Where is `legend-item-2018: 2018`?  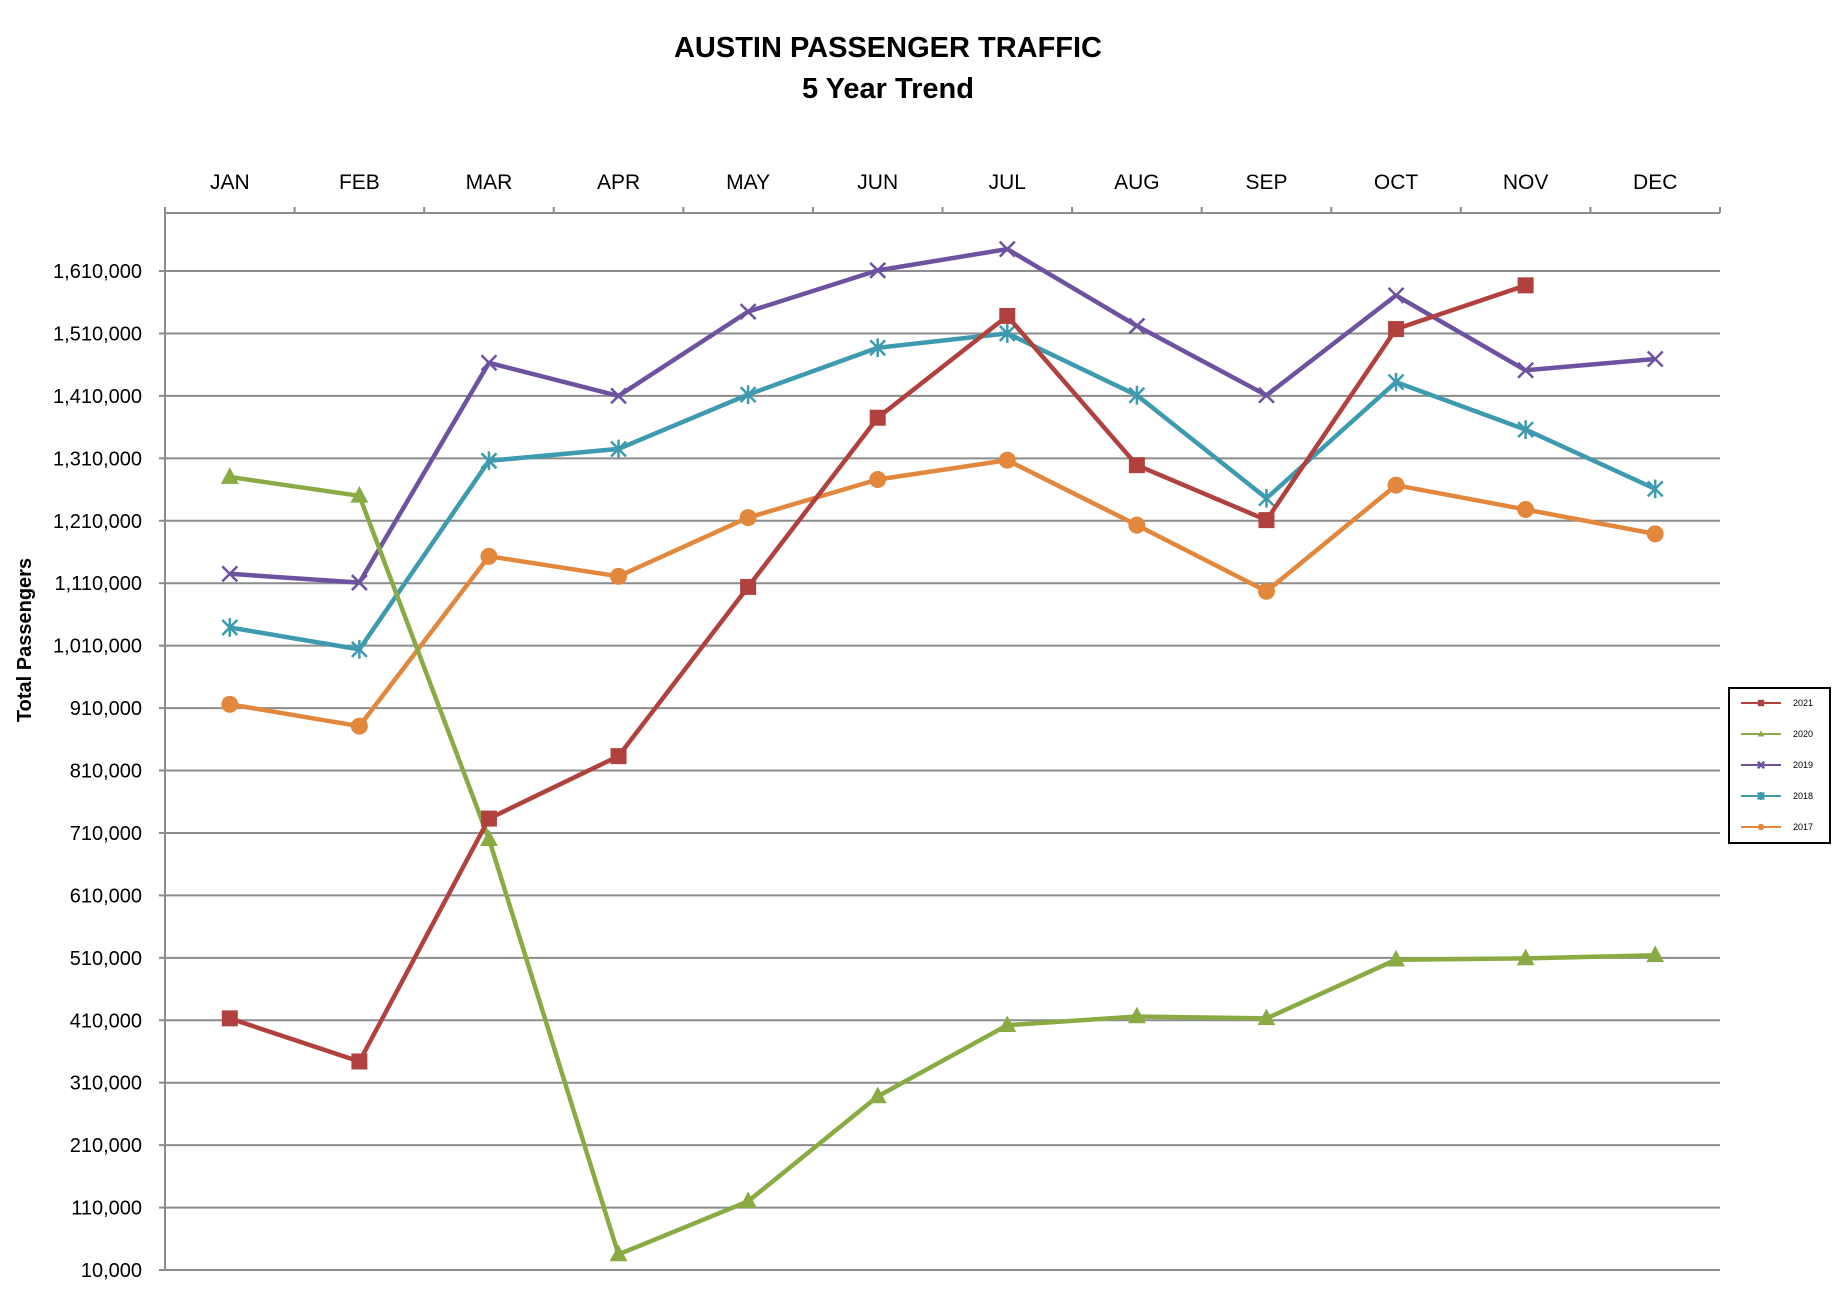 legend-item-2018: 2018 is located at coordinates (1777, 796).